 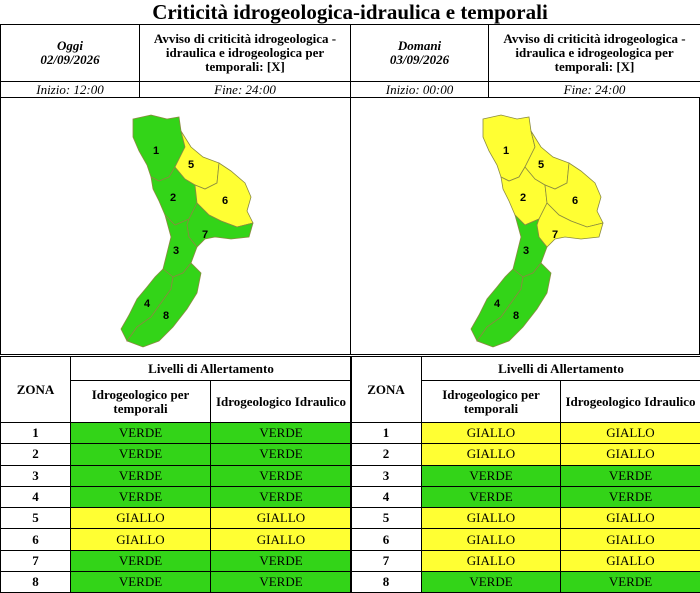 What do you see at coordinates (36, 454) in the screenshot?
I see `zona-cell: 2` at bounding box center [36, 454].